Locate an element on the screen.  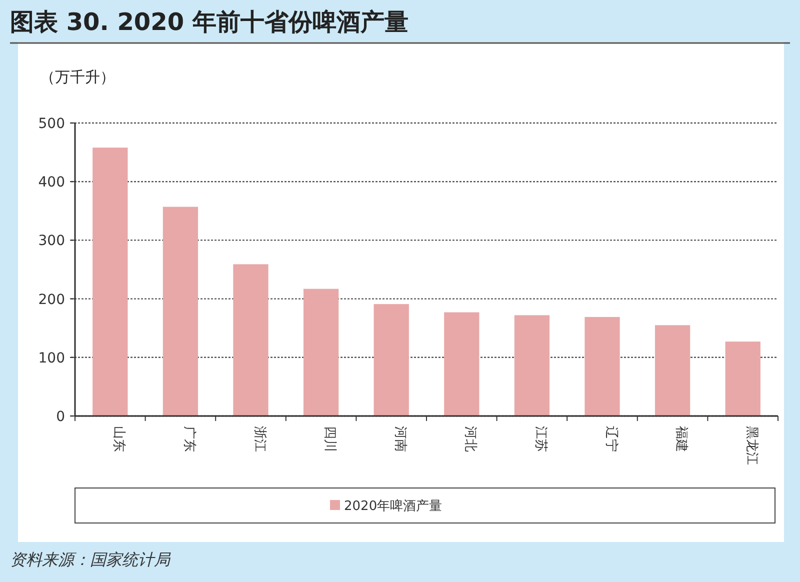
x-tick-label: 四川 is located at coordinates (330, 439).